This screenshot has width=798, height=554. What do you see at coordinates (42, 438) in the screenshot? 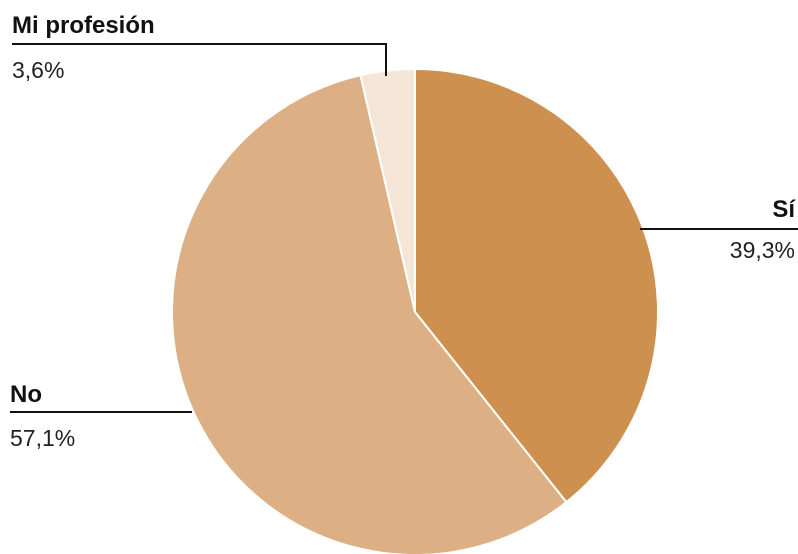
I see `label-no-value: 57,1%` at bounding box center [42, 438].